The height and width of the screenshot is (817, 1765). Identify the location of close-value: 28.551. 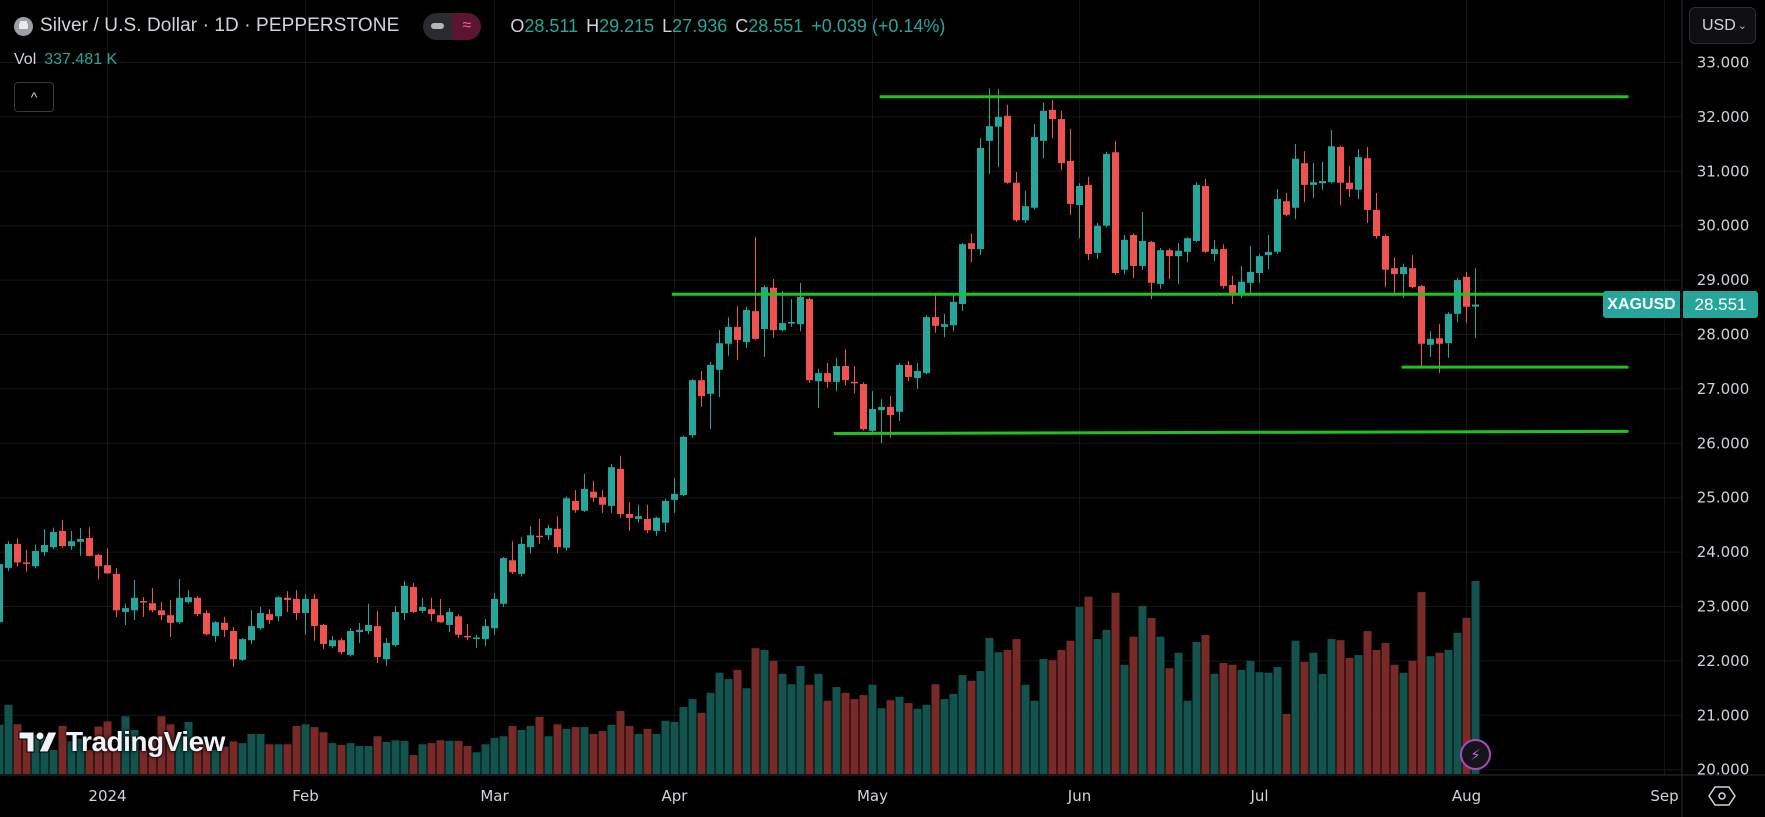
(776, 25).